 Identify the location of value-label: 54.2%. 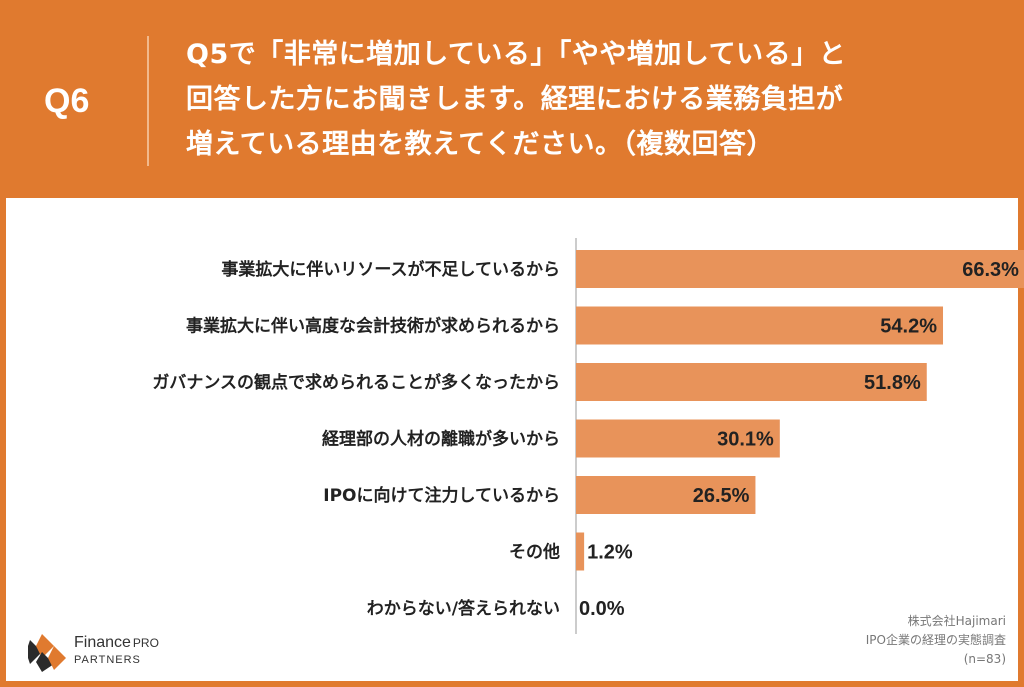
(908, 327).